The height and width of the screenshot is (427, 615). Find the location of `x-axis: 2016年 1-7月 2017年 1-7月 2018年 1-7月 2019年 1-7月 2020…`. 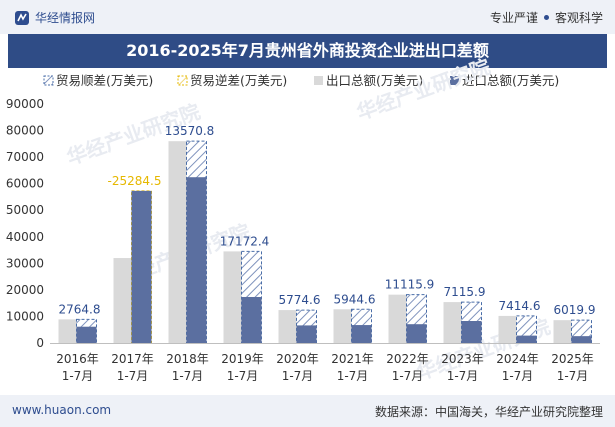

x-axis: 2016年 1-7月 2017年 1-7月 2018年 1-7月 2019年 1-7月 2020… is located at coordinates (325, 363).